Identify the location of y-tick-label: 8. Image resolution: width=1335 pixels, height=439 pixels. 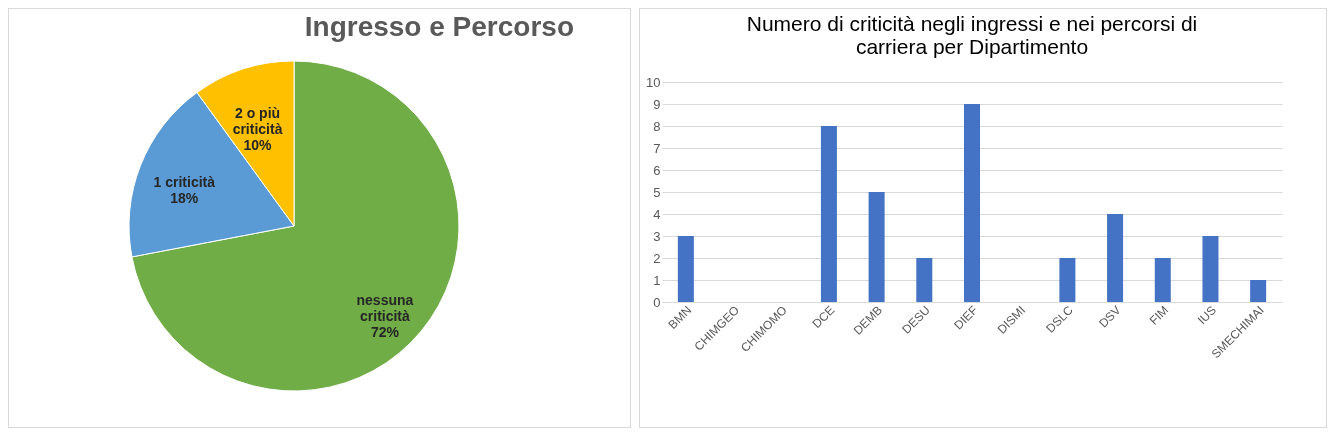
(657, 126).